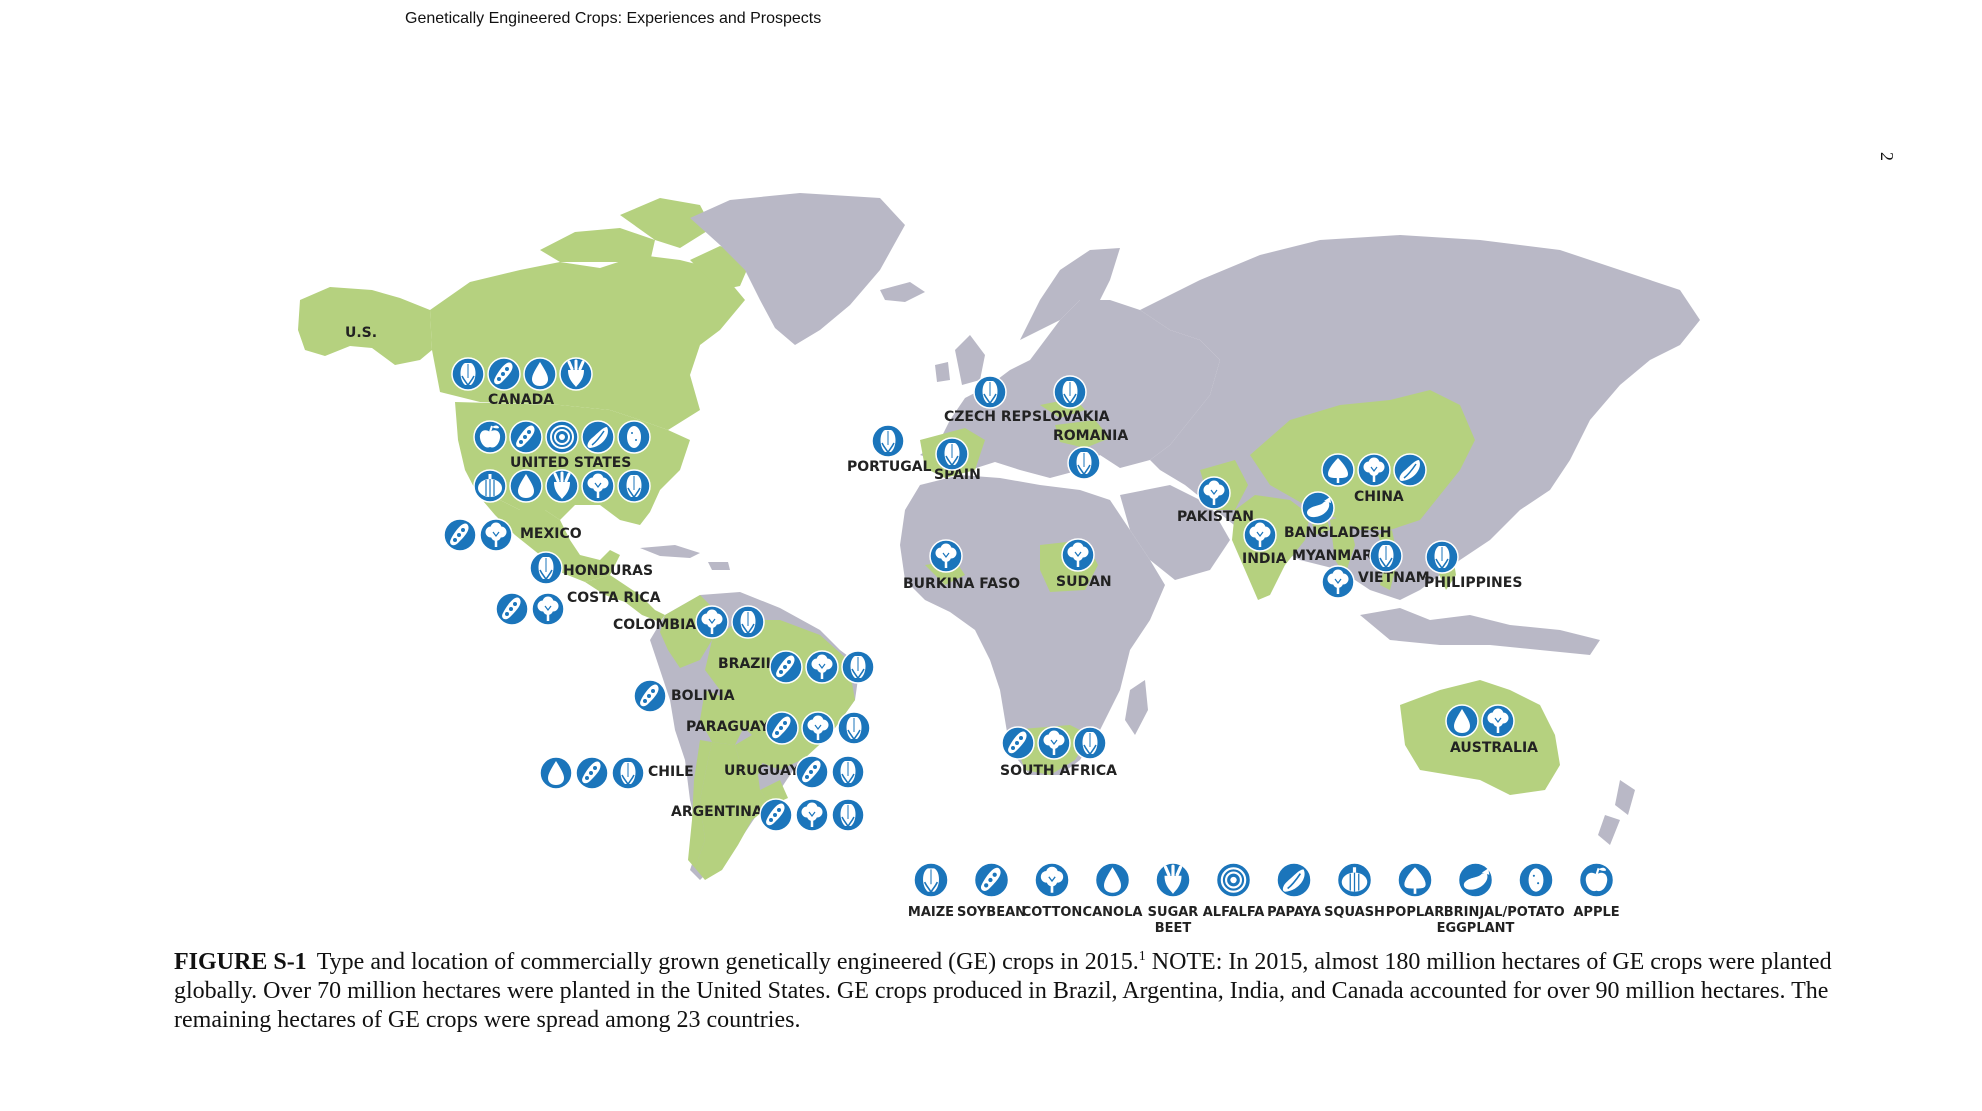 This screenshot has height=1111, width=1982. What do you see at coordinates (1415, 880) in the screenshot?
I see `poplar-icon-legend` at bounding box center [1415, 880].